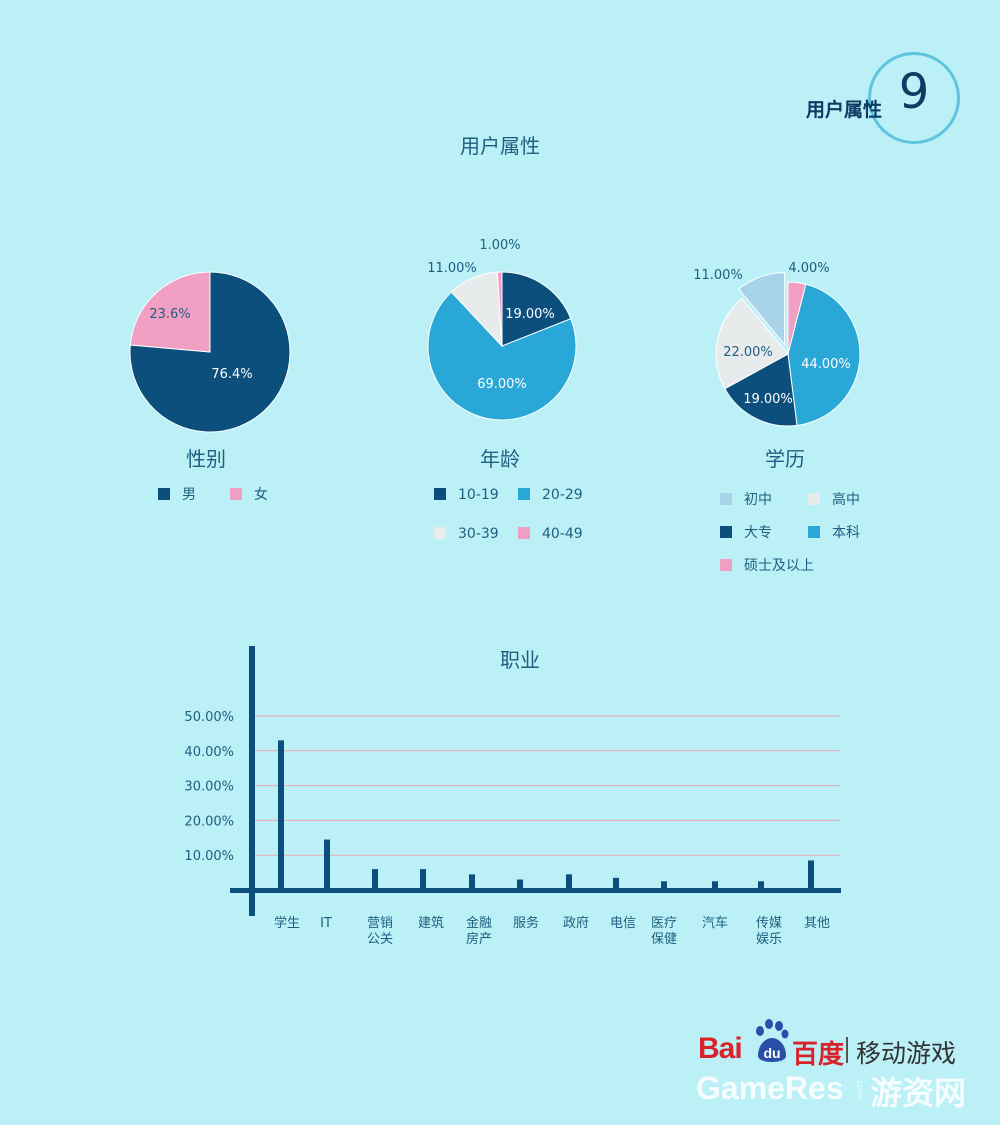 Image resolution: width=1000 pixels, height=1125 pixels. I want to click on legend-label: 女, so click(261, 495).